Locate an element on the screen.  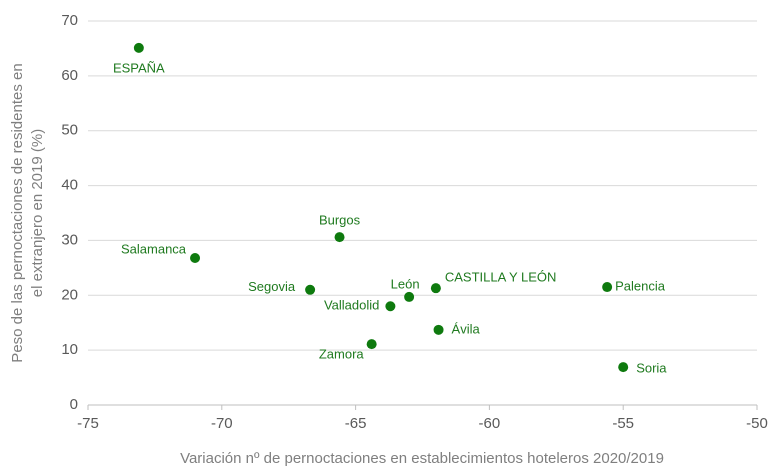
y-tick-label: 30 is located at coordinates (69, 239).